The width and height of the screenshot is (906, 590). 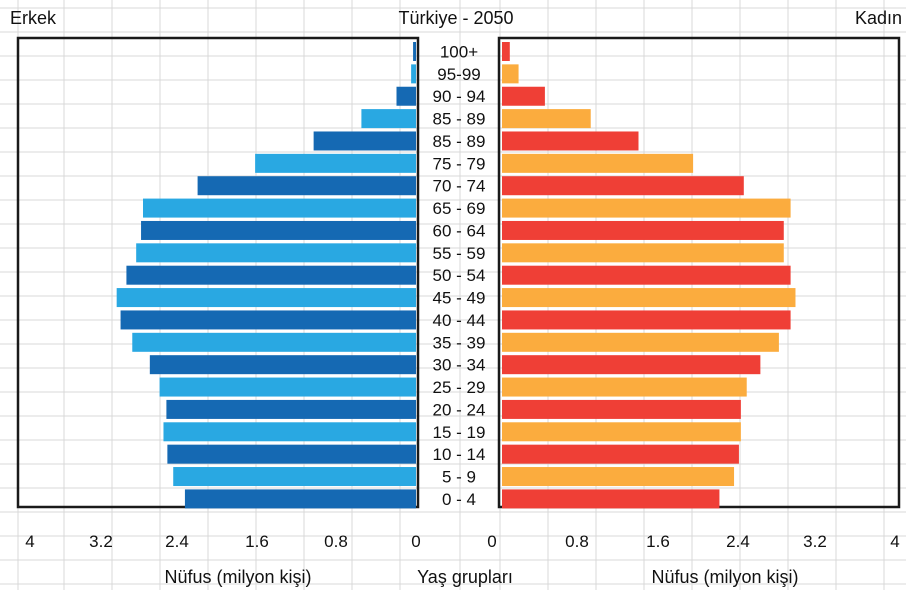 What do you see at coordinates (465, 577) in the screenshot?
I see `center-axis-label: Yaş grupları` at bounding box center [465, 577].